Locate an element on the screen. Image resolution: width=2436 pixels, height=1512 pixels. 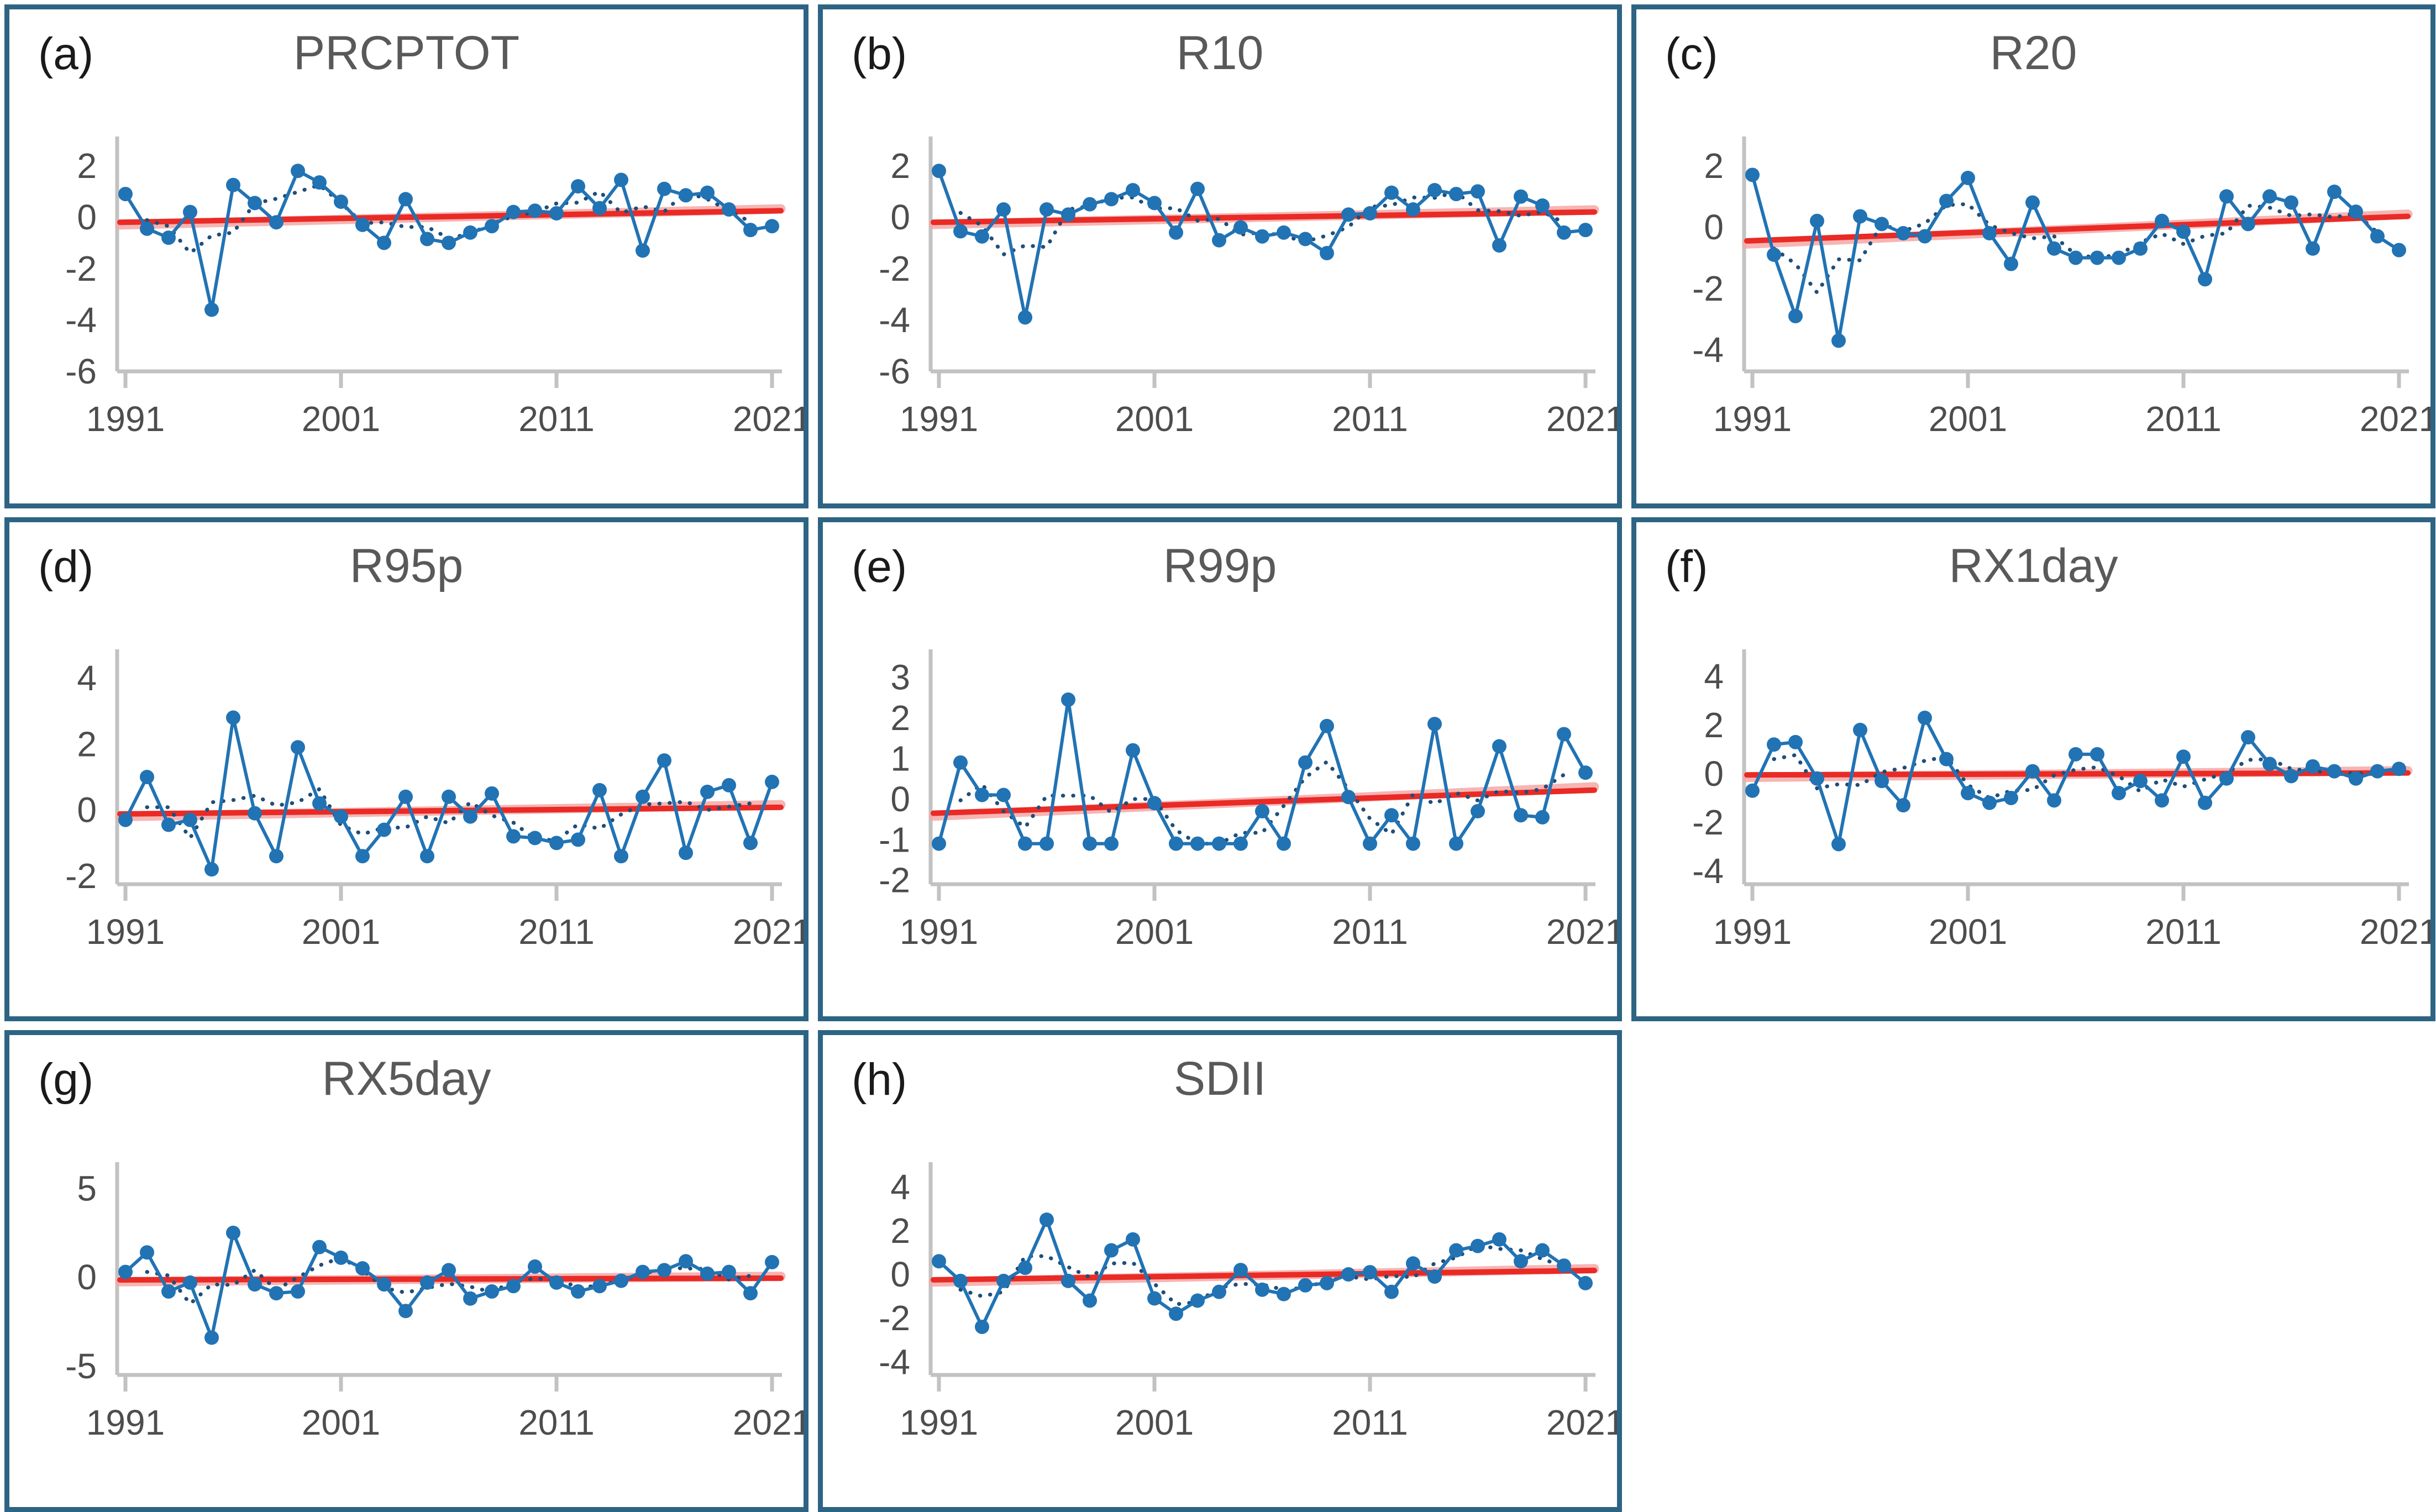
panel-rx5day: (g) RX5day 5 0 -5 1991 2001 2011 2021 is located at coordinates (407, 1271).